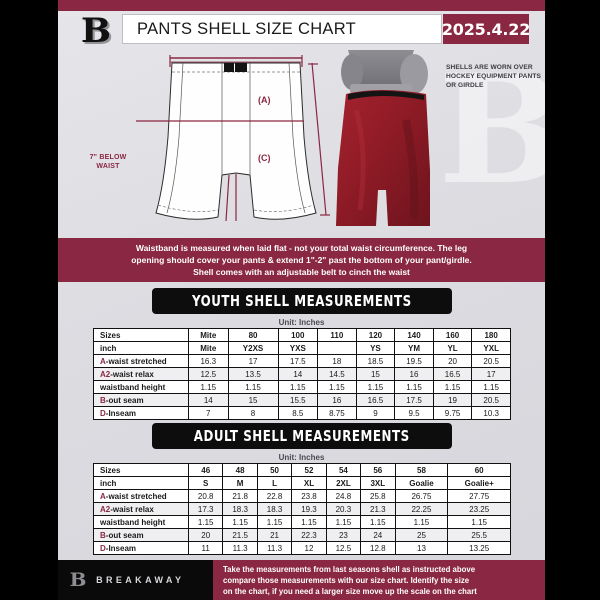 This screenshot has width=600, height=600. I want to click on table-cell: 17.5, so click(298, 361).